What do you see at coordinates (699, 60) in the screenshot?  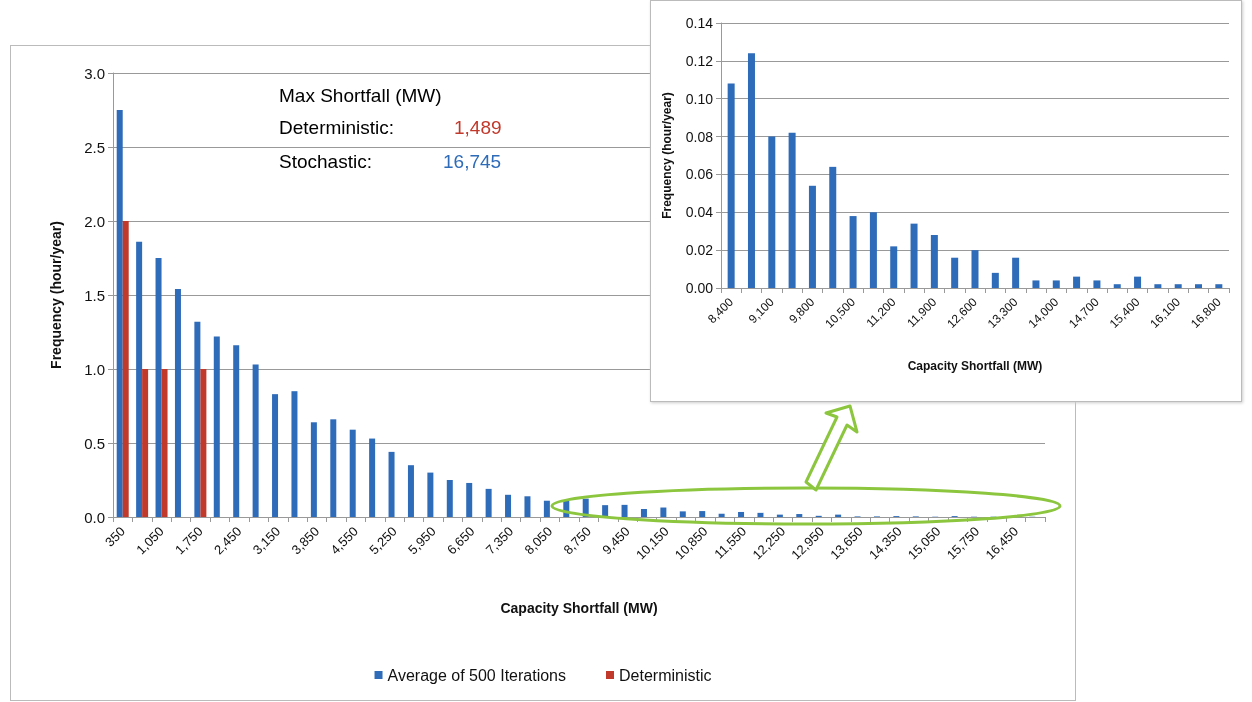 I see `y-tick-label: 0.12` at bounding box center [699, 60].